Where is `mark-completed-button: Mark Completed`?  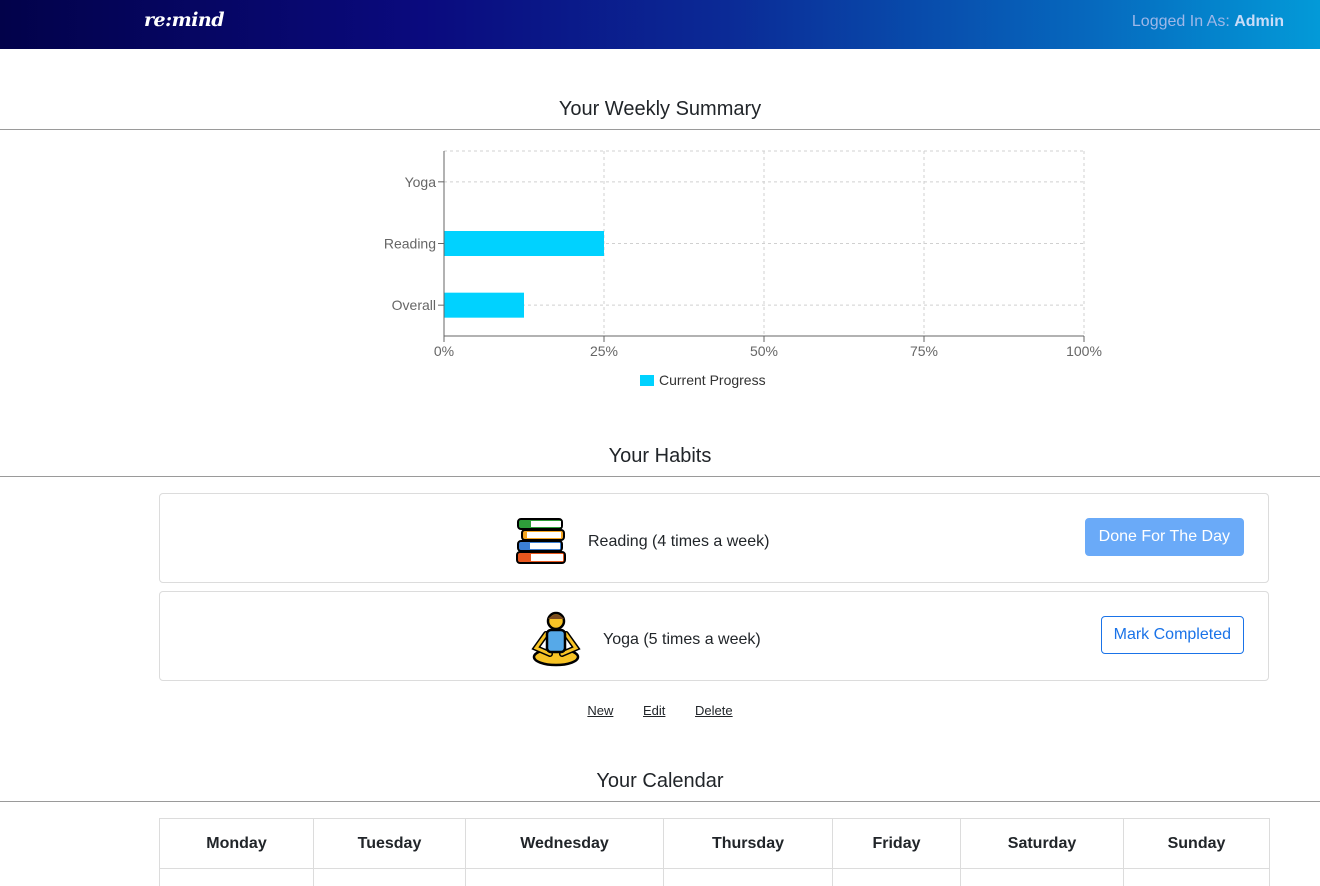 mark-completed-button: Mark Completed is located at coordinates (1172, 635).